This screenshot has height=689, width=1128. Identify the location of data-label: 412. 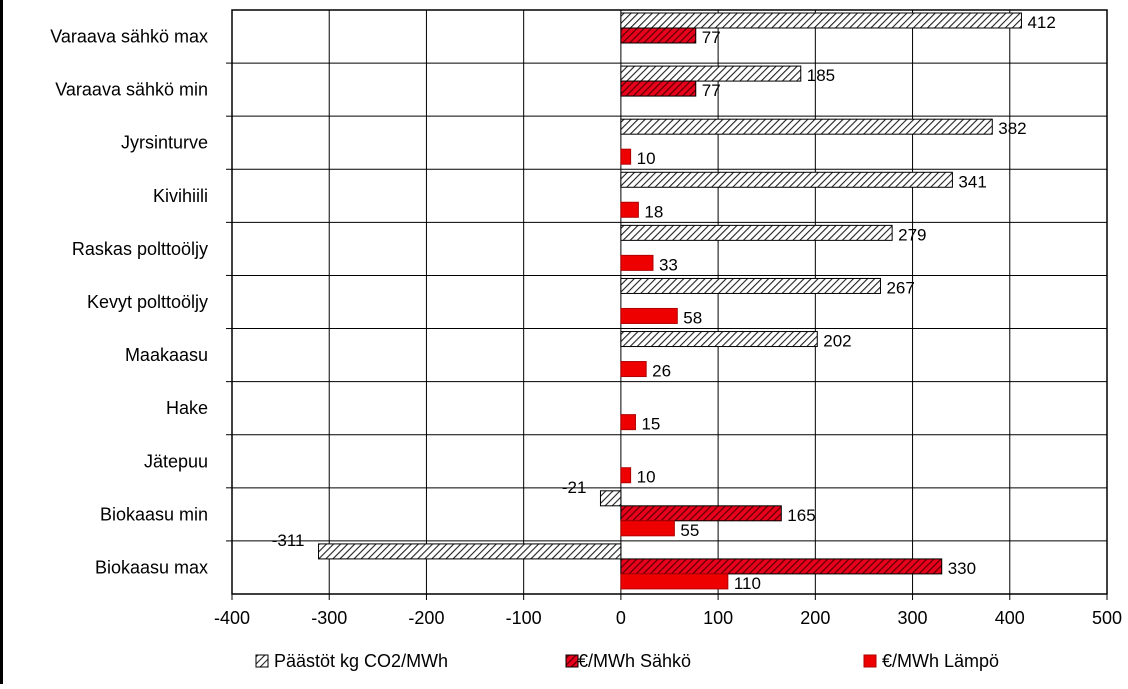
(1041, 22).